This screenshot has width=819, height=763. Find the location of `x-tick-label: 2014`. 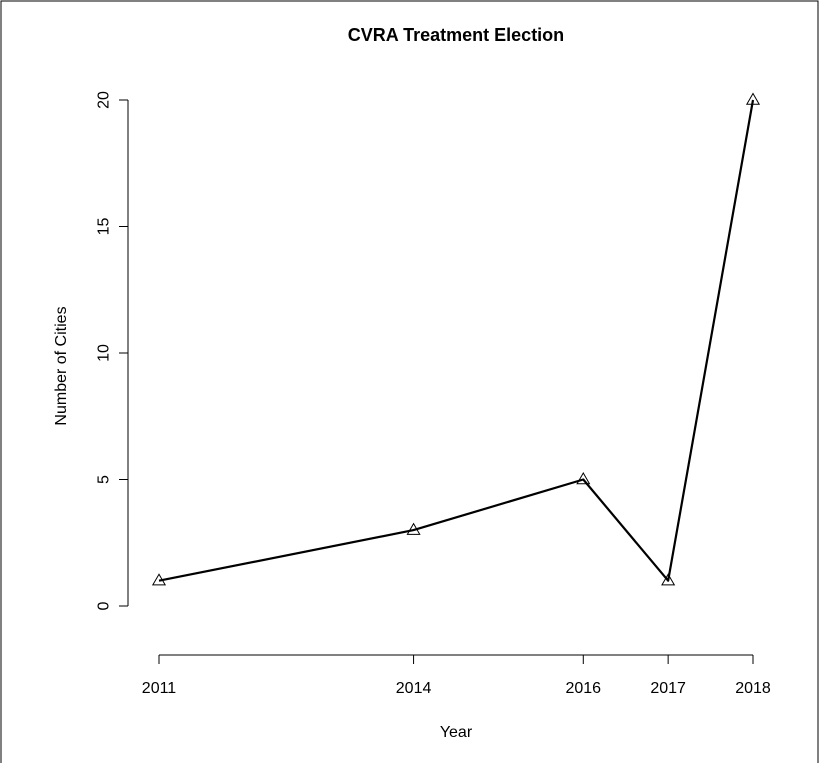

x-tick-label: 2014 is located at coordinates (414, 688).